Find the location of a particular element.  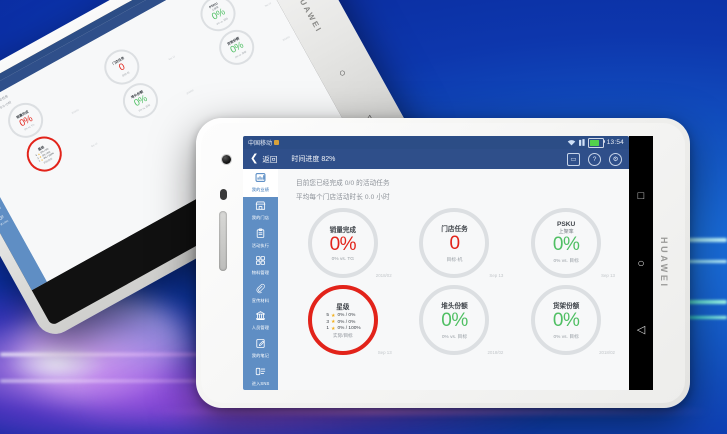

back-button: ❮ 返回 is located at coordinates (263, 159).